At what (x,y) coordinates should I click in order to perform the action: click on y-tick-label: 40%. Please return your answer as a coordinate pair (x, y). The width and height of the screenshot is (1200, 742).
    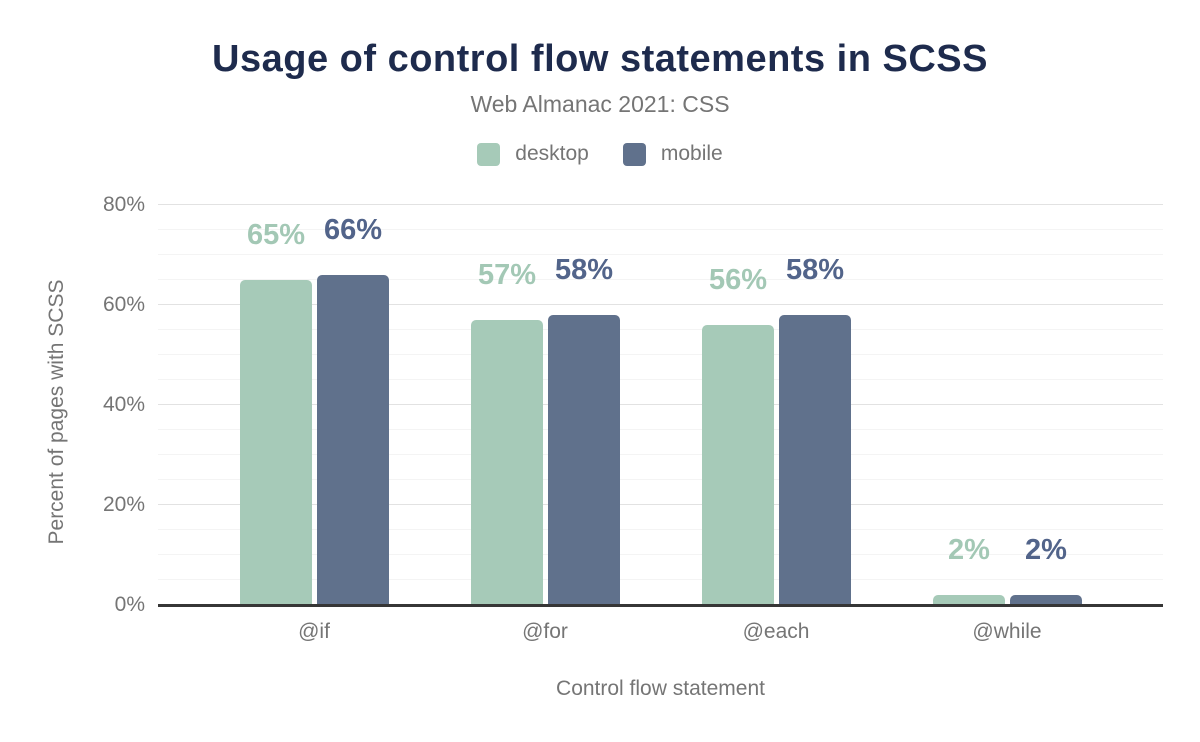
    Looking at the image, I should click on (123, 404).